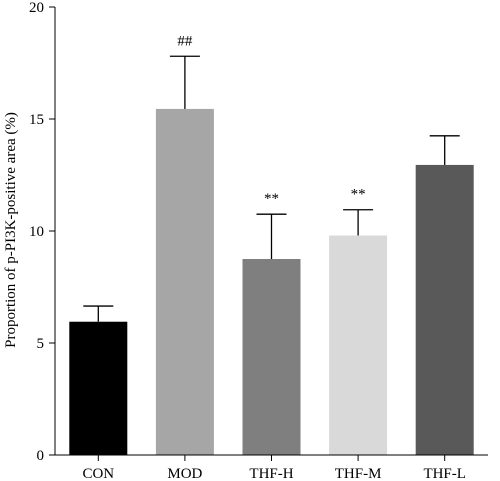 Image resolution: width=500 pixels, height=481 pixels. What do you see at coordinates (11, 230) in the screenshot?
I see `y-axis-title: Proportion of p-PI3K-positive area (%)` at bounding box center [11, 230].